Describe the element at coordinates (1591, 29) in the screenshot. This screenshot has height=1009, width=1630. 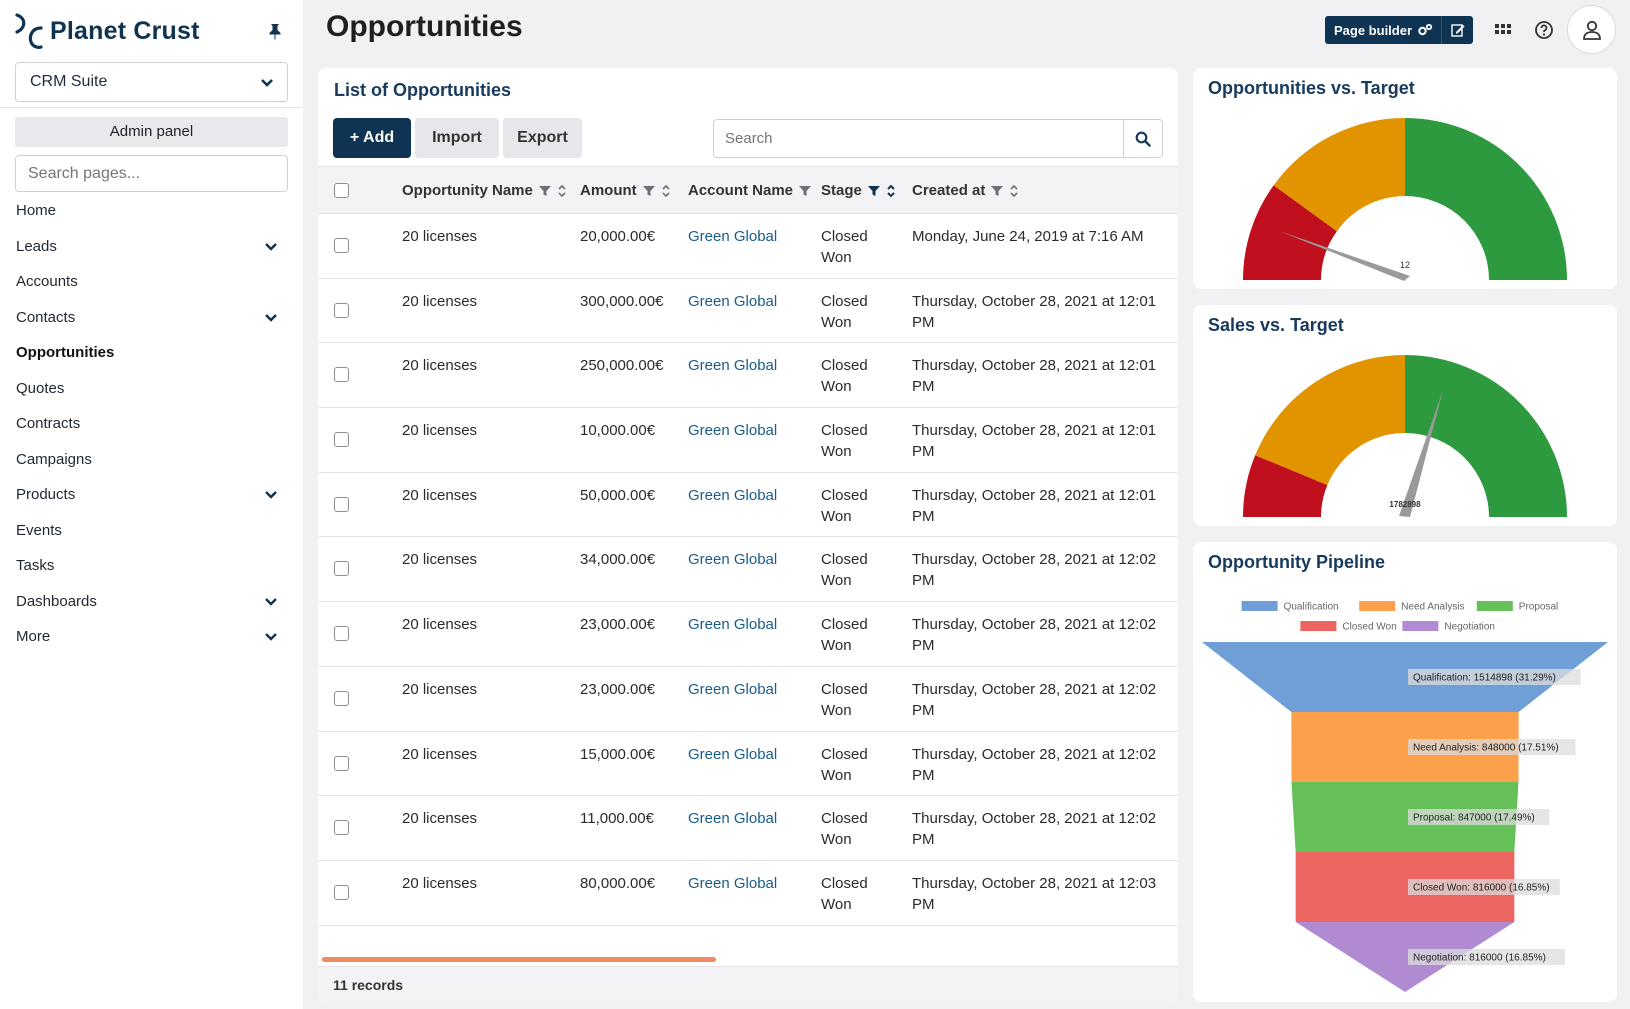
I see `user-menu-button` at that location.